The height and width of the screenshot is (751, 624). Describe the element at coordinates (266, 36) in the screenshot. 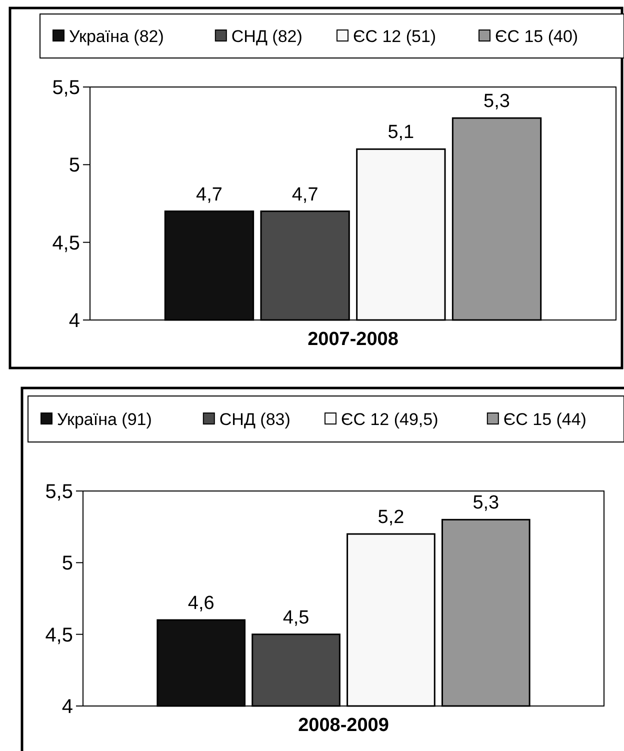

I see `legend-label: СНД (82)` at that location.